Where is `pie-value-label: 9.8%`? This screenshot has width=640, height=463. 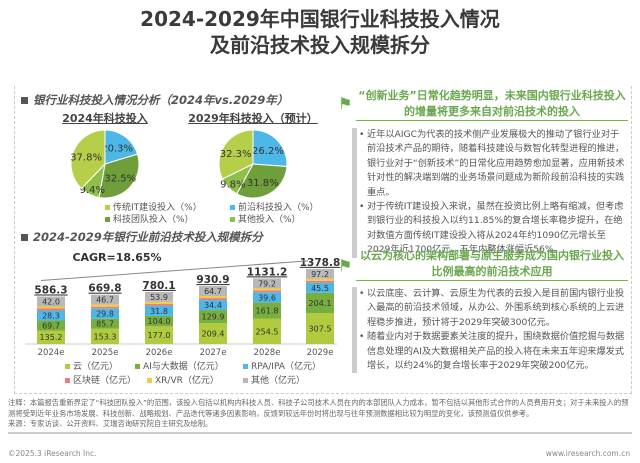
pie-value-label: 9.8% is located at coordinates (232, 184).